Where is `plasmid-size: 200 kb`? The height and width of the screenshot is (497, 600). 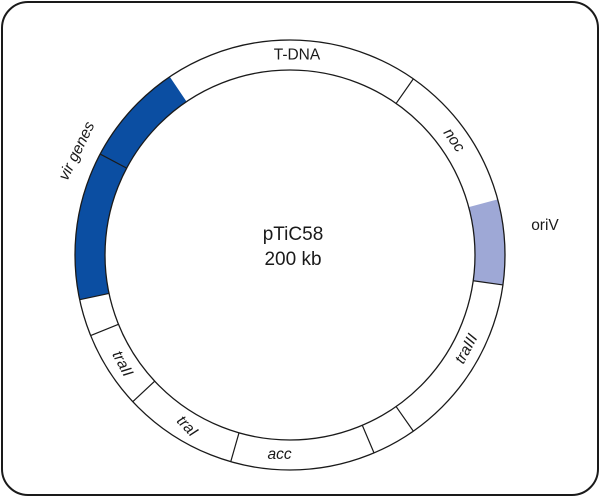 plasmid-size: 200 kb is located at coordinates (292, 259).